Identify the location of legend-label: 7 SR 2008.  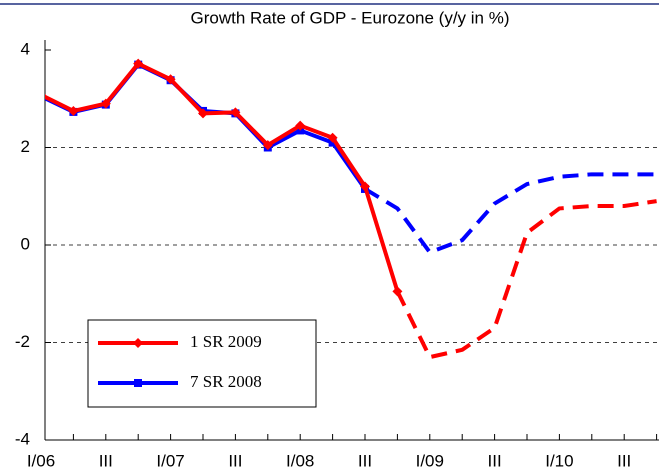
(226, 381).